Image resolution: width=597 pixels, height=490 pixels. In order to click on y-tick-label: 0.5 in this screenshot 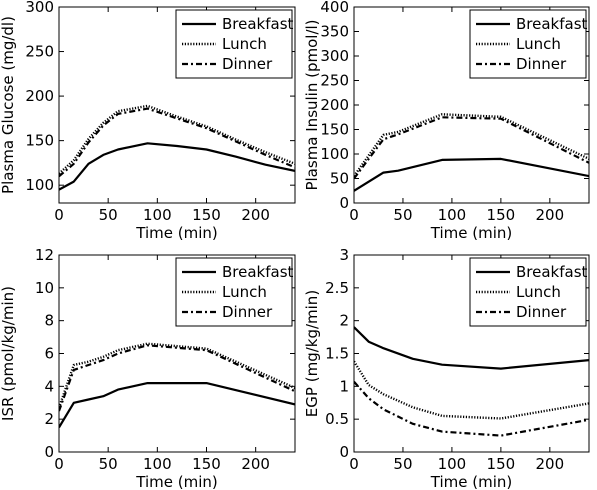, I will do `click(337, 419)`.